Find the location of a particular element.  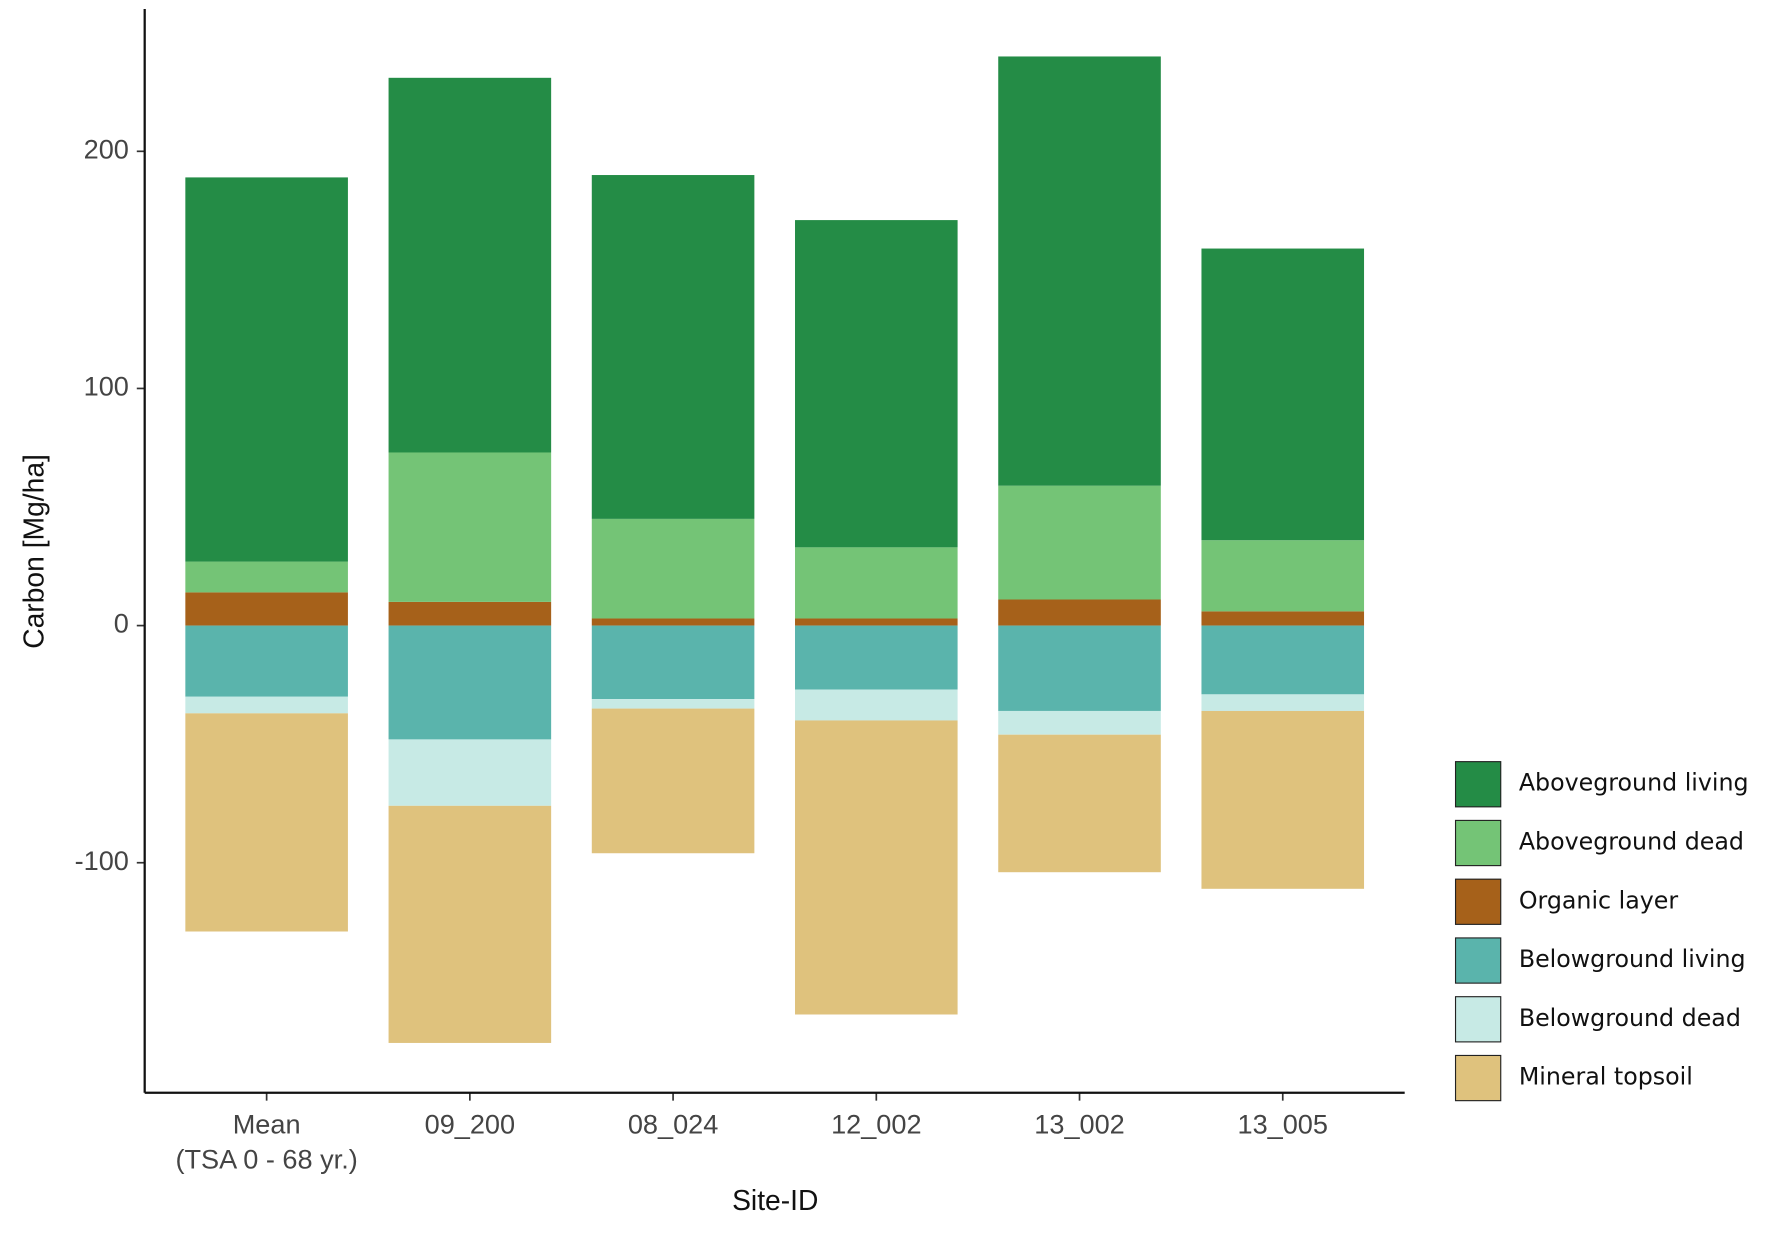

legend-label: Belowground living is located at coordinates (1632, 959).